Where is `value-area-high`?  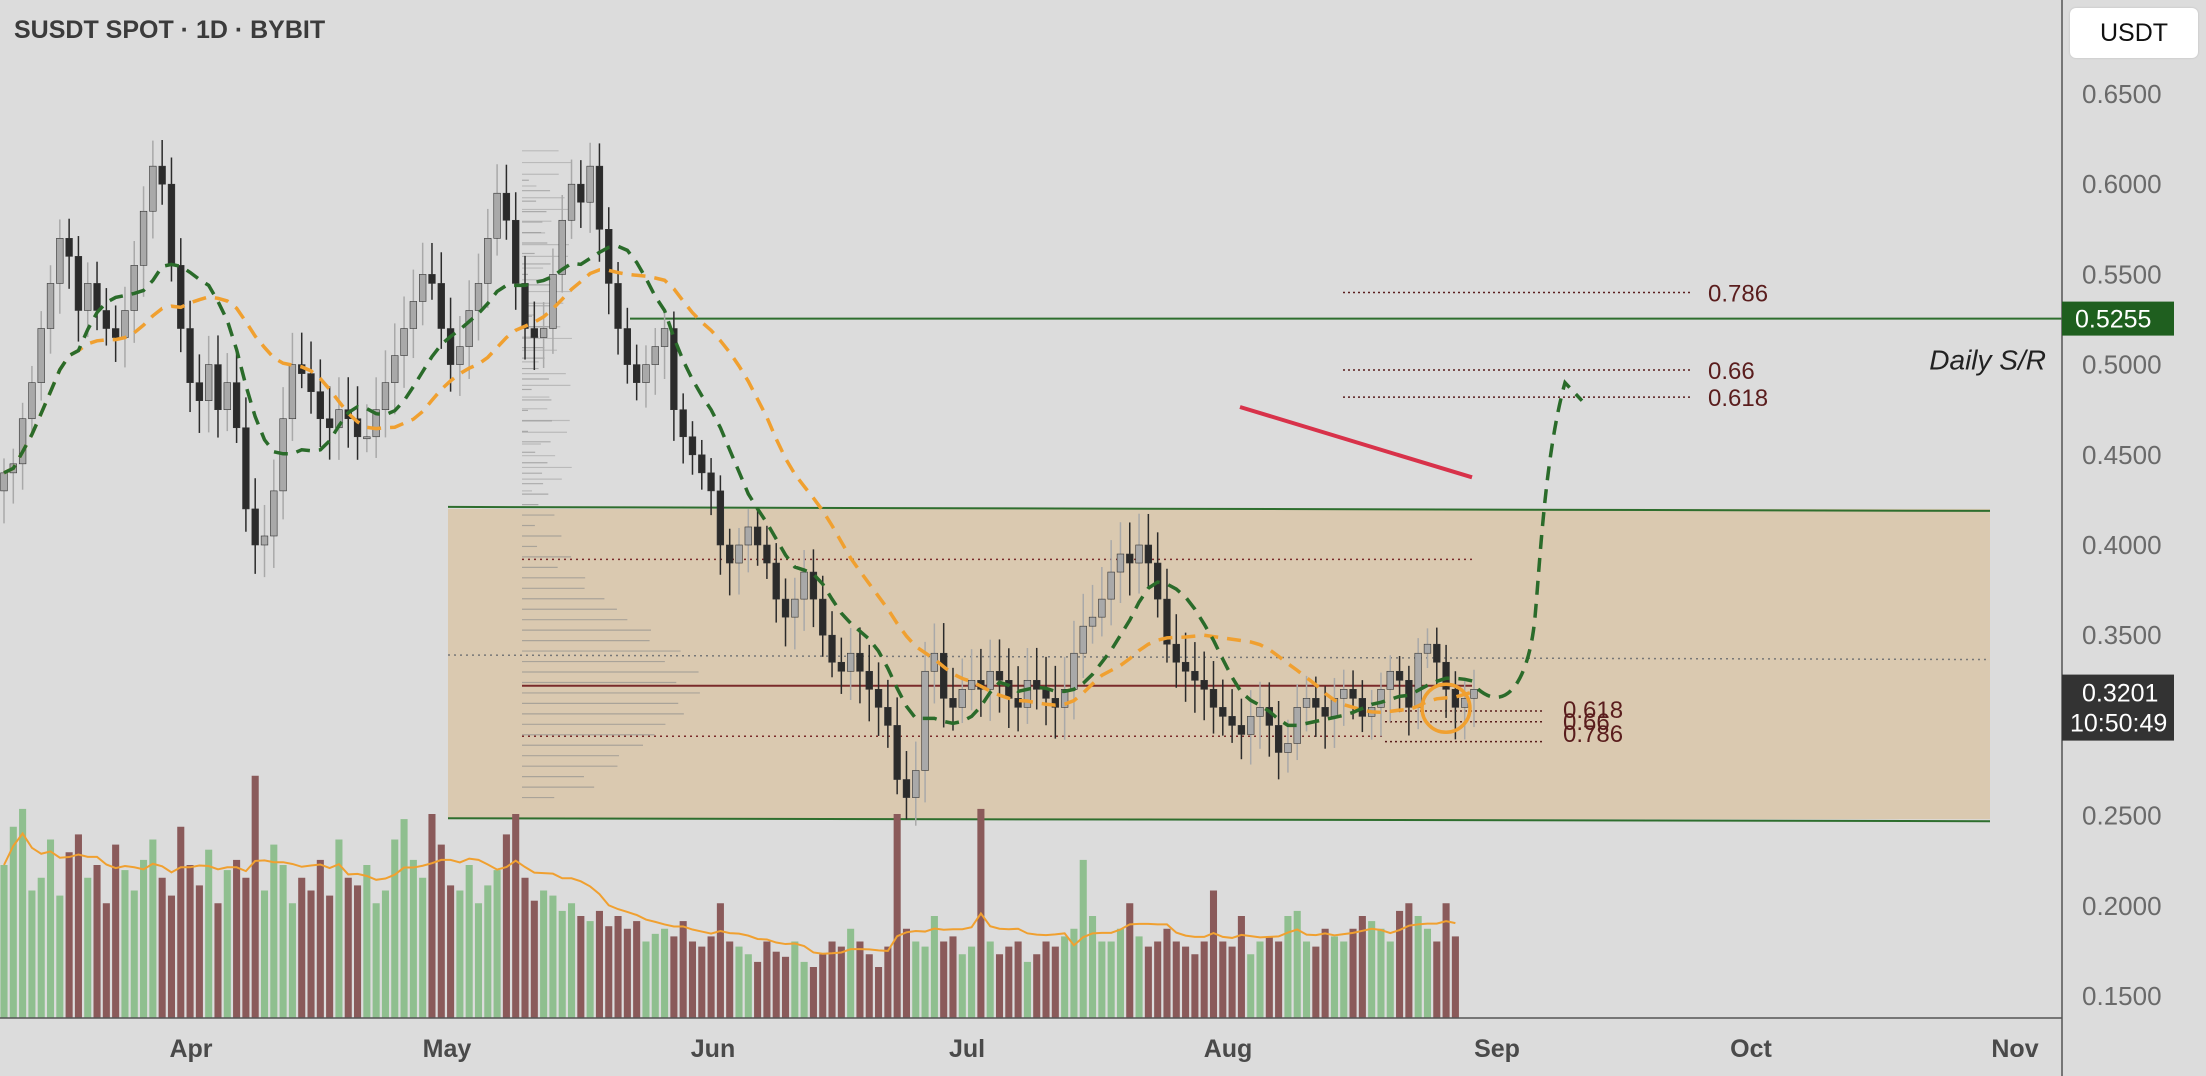 value-area-high is located at coordinates (1219, 657).